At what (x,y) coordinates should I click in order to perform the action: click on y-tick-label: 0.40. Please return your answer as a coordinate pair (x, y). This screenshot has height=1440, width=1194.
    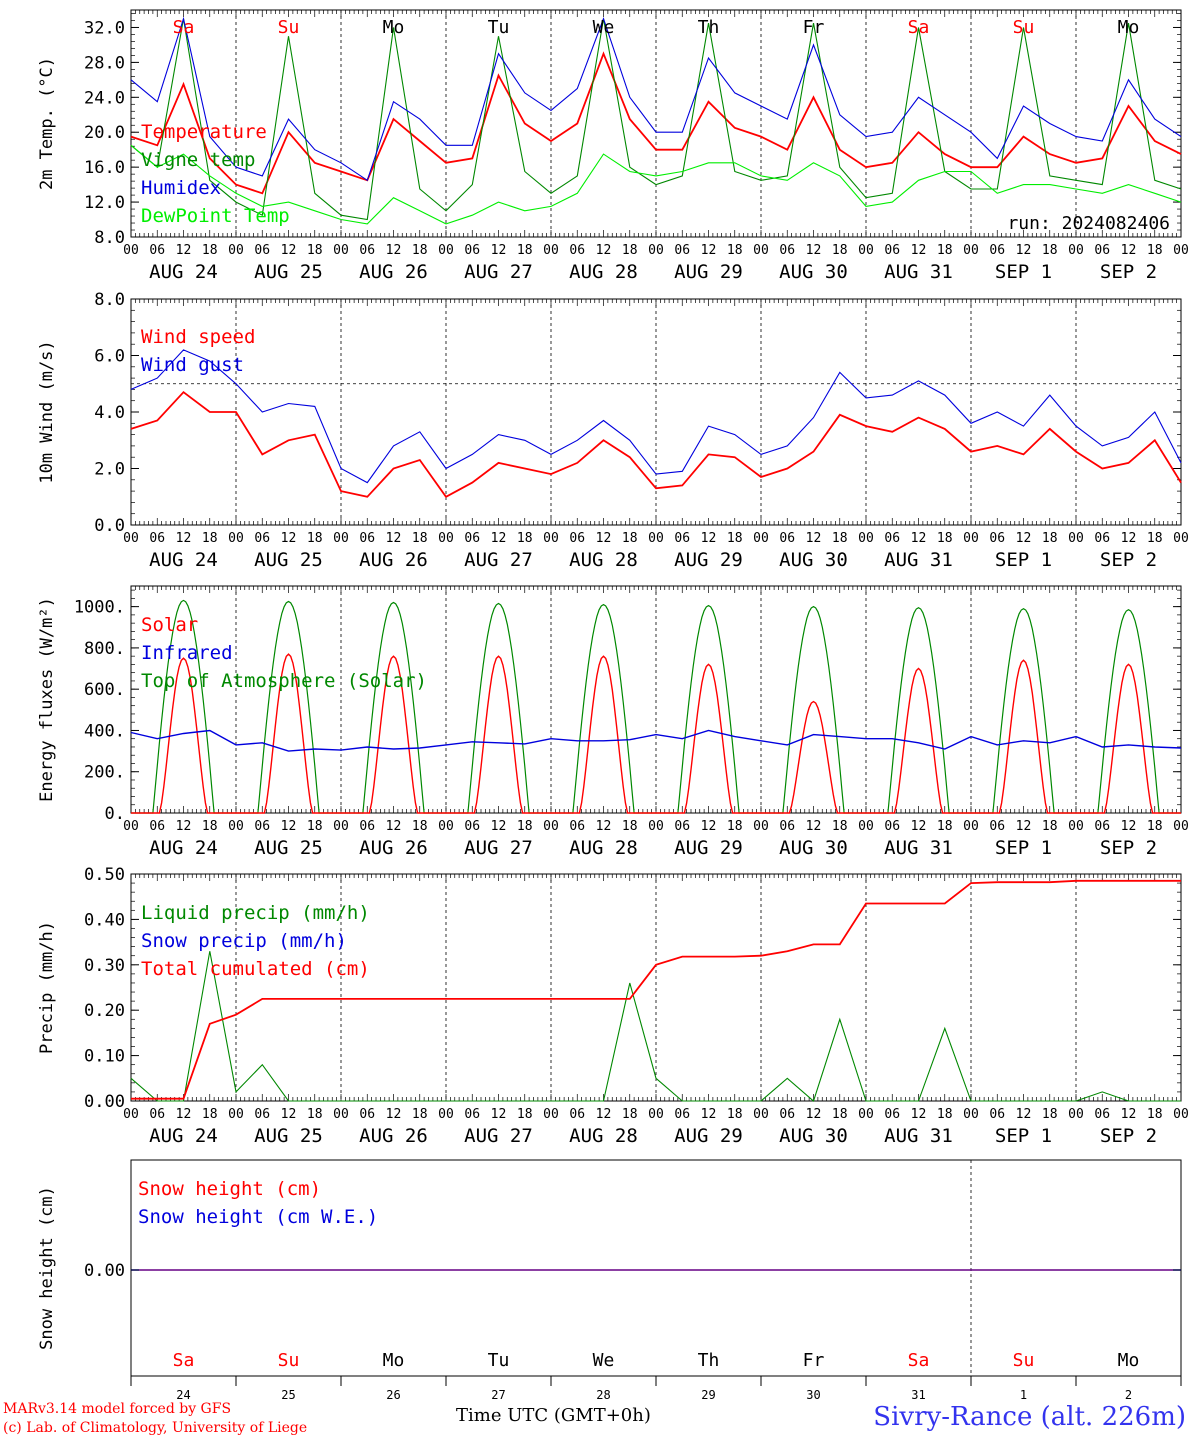
    Looking at the image, I should click on (104, 920).